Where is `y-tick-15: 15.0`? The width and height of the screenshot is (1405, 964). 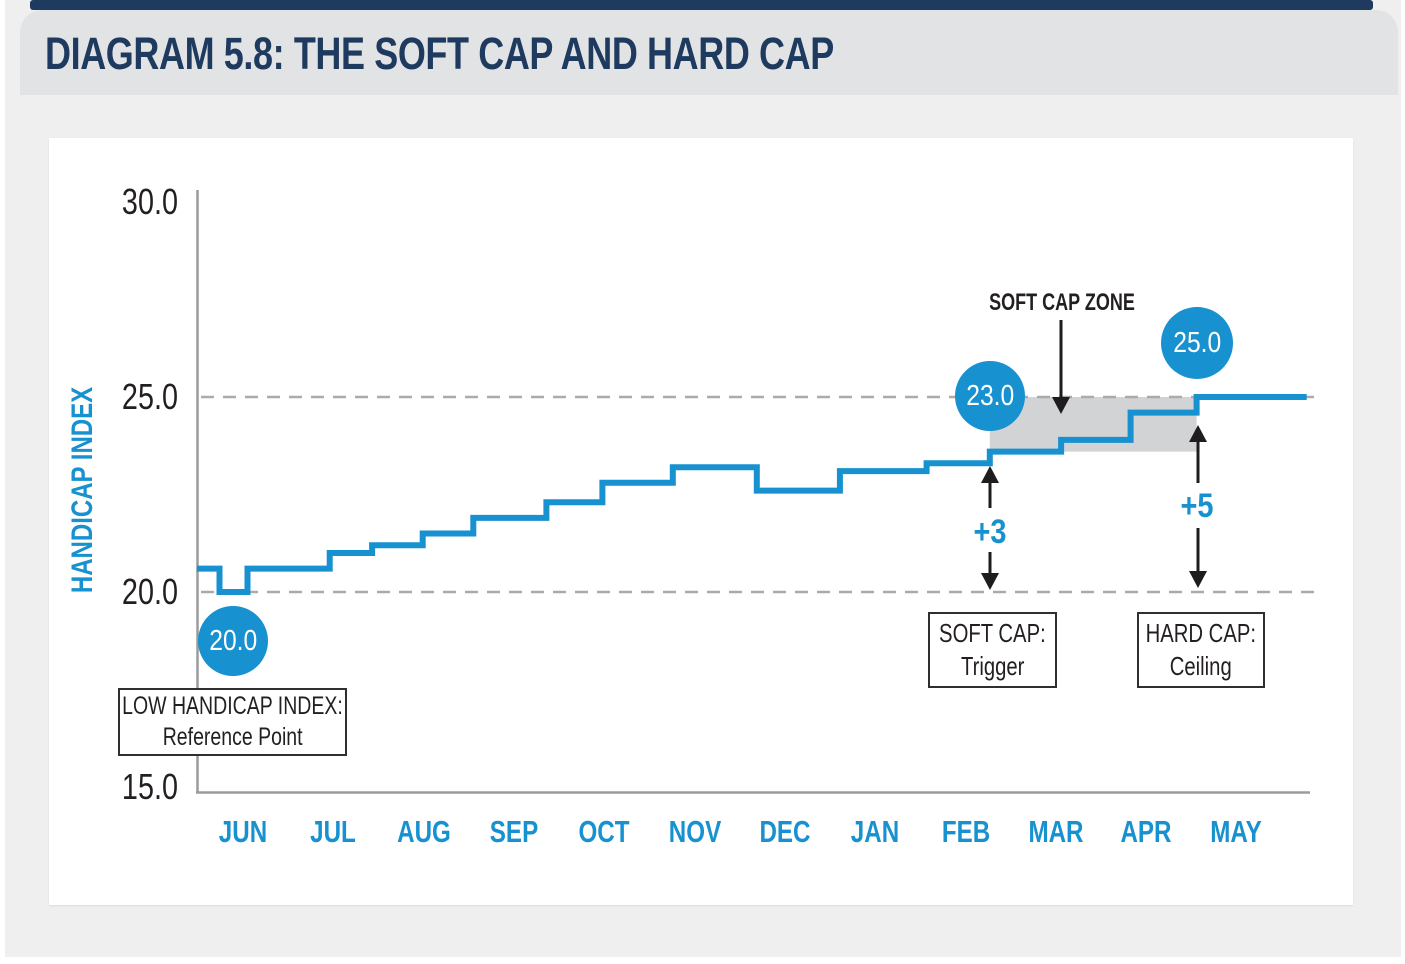 y-tick-15: 15.0 is located at coordinates (149, 786).